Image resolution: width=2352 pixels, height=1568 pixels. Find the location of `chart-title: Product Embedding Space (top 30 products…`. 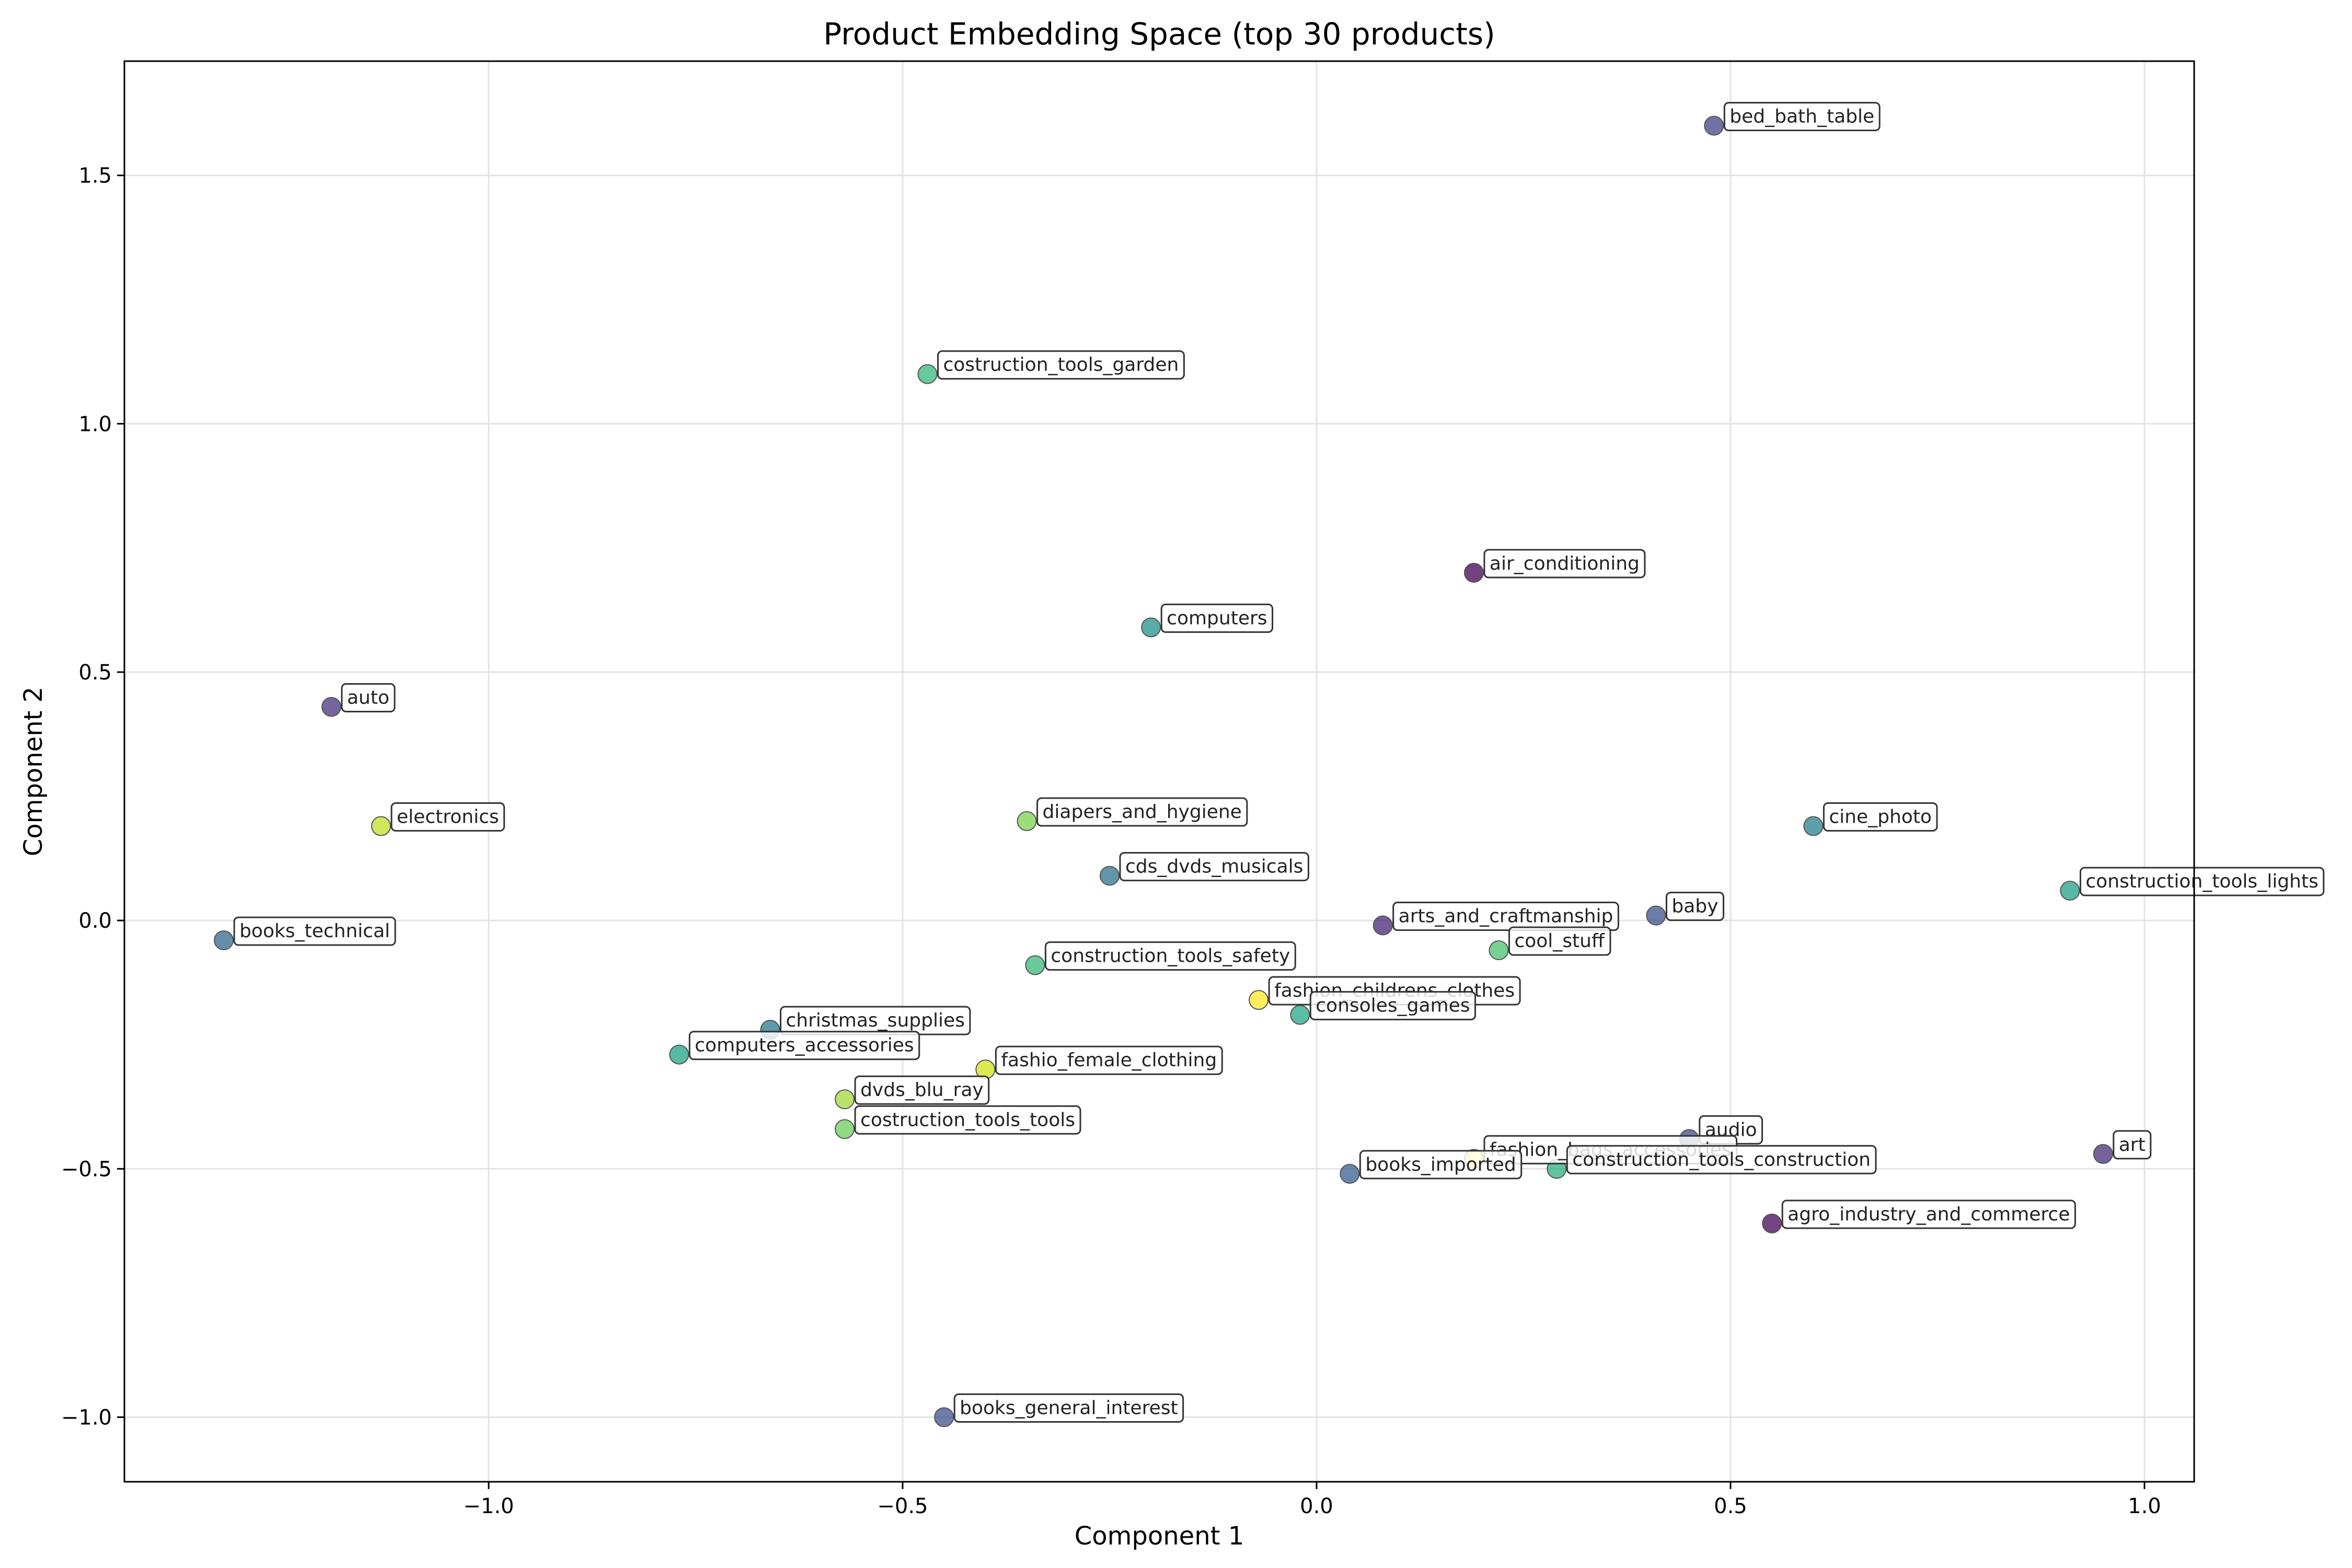

chart-title: Product Embedding Space (top 30 products… is located at coordinates (1159, 34).